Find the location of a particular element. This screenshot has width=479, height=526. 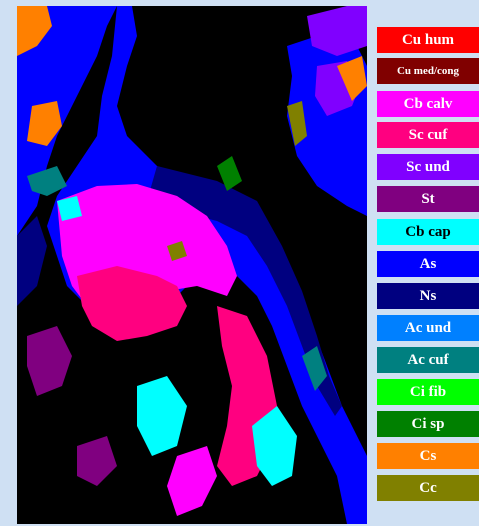

legend-item-ac-cuf: Ac cuf is located at coordinates (428, 360).